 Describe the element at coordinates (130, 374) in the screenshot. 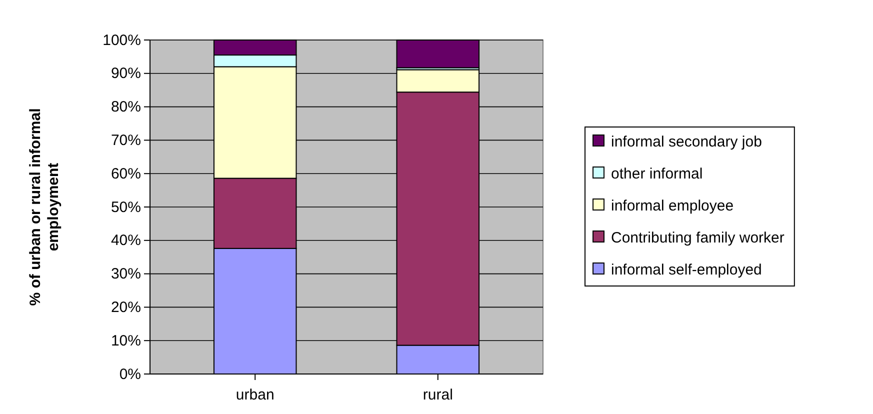

I see `y-tick-label: 0%` at that location.